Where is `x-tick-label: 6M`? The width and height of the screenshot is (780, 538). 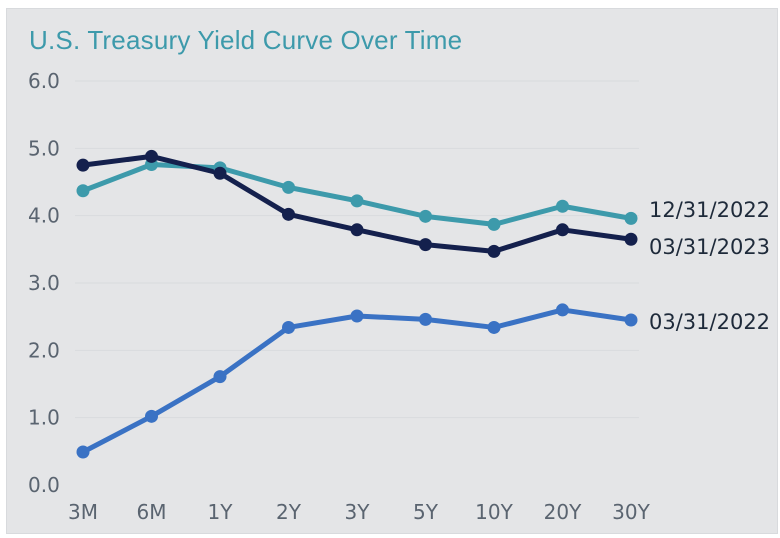
x-tick-label: 6M is located at coordinates (152, 512).